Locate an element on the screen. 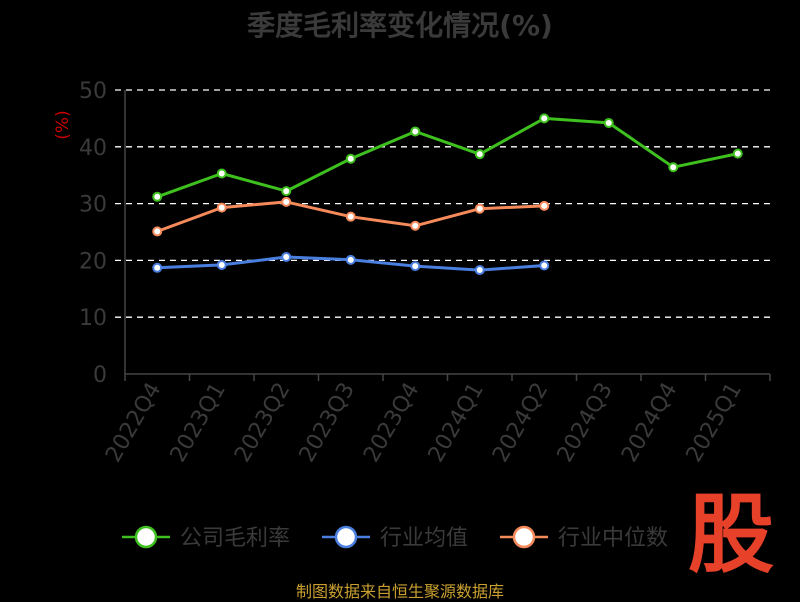 The width and height of the screenshot is (800, 602). y-tick-label: 10 is located at coordinates (93, 318).